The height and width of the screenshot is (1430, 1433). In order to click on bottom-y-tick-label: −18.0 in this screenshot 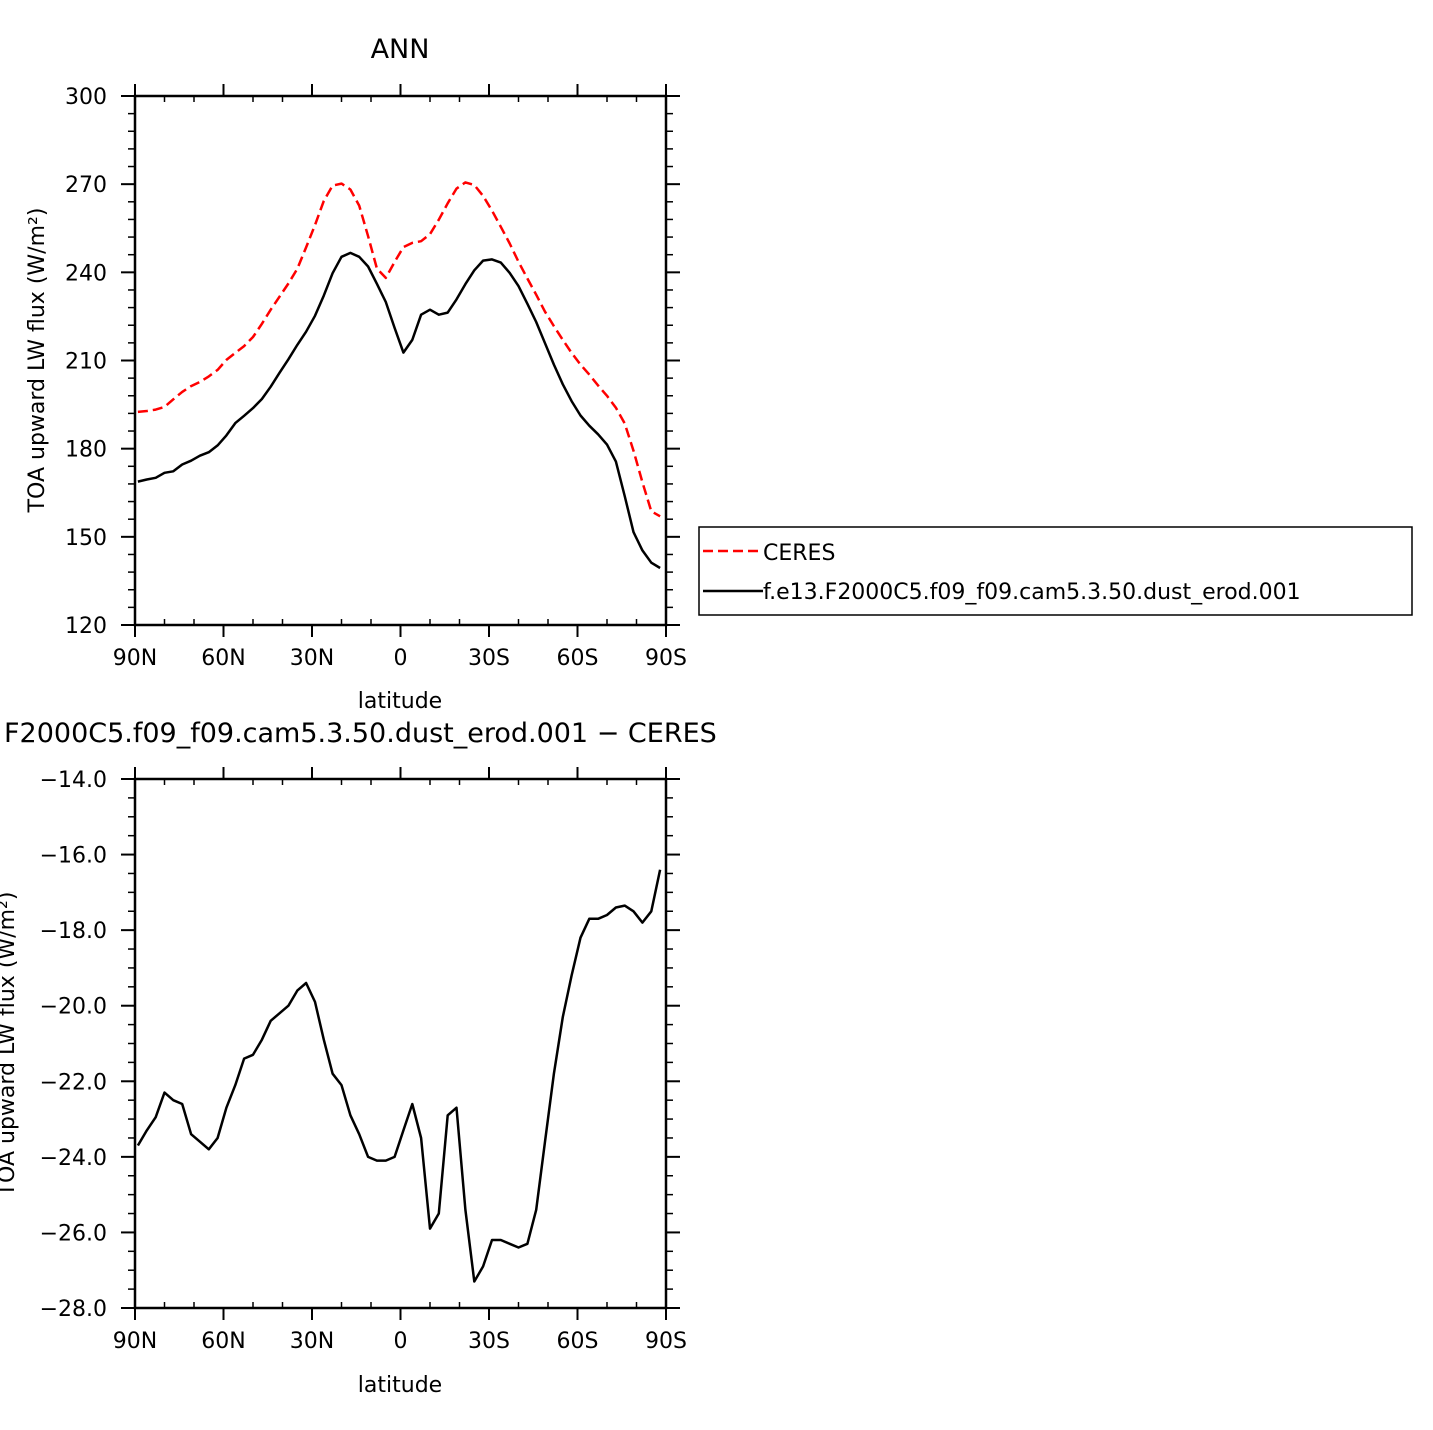, I will do `click(73, 931)`.